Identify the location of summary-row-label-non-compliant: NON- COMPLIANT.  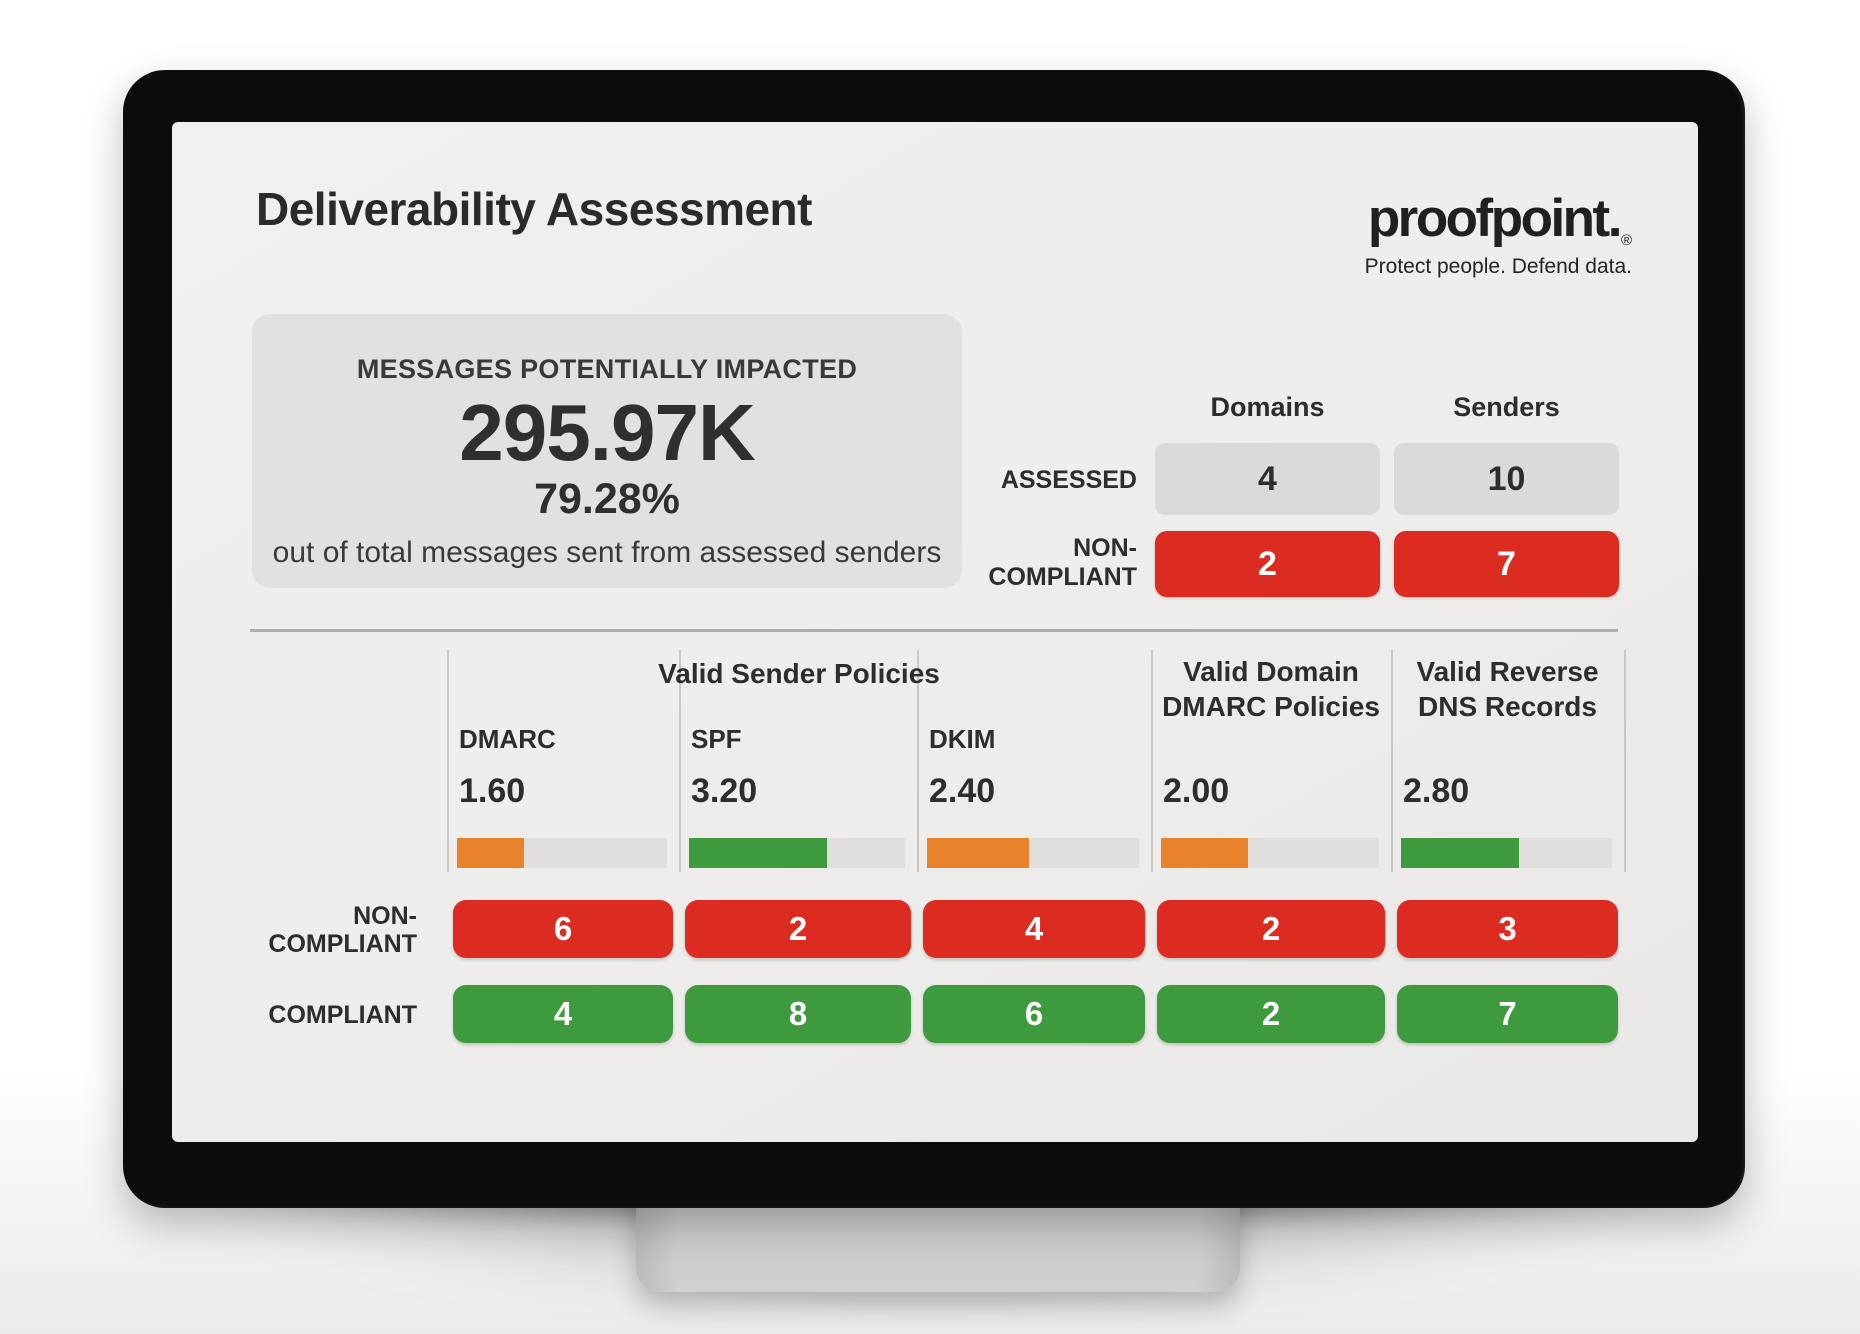
(999, 563).